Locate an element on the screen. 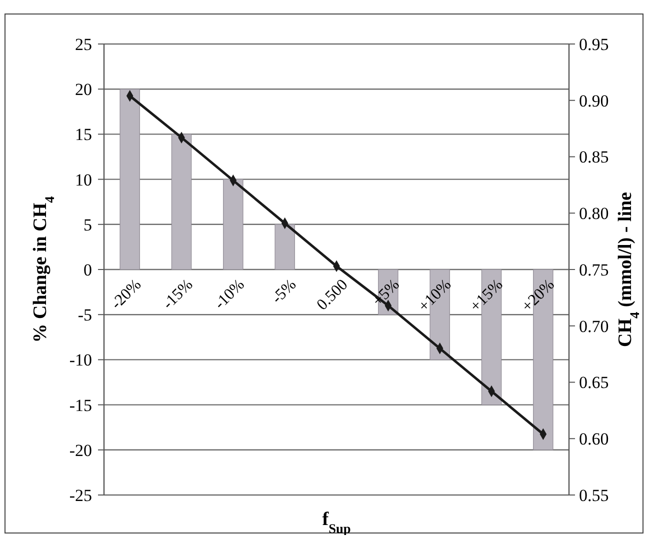 Image resolution: width=648 pixels, height=539 pixels. y-tick-label: -20 is located at coordinates (80, 450).